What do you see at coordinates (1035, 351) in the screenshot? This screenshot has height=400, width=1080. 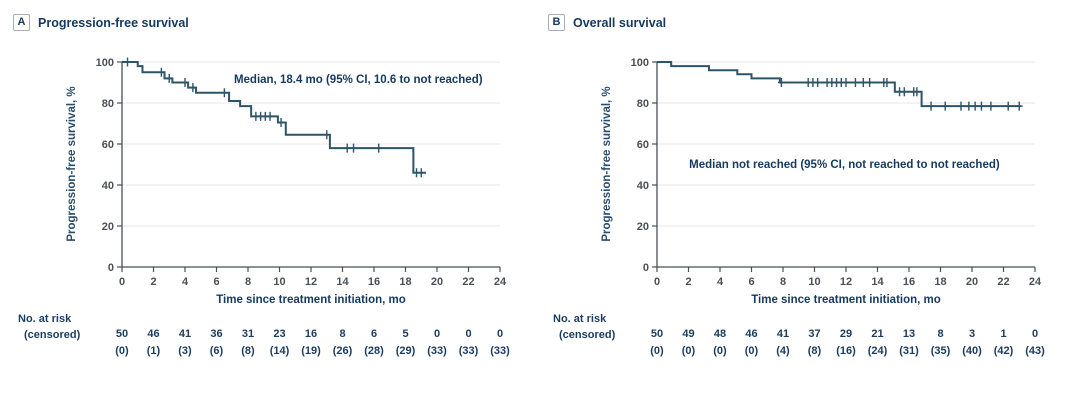 I see `censored-count: (43)` at bounding box center [1035, 351].